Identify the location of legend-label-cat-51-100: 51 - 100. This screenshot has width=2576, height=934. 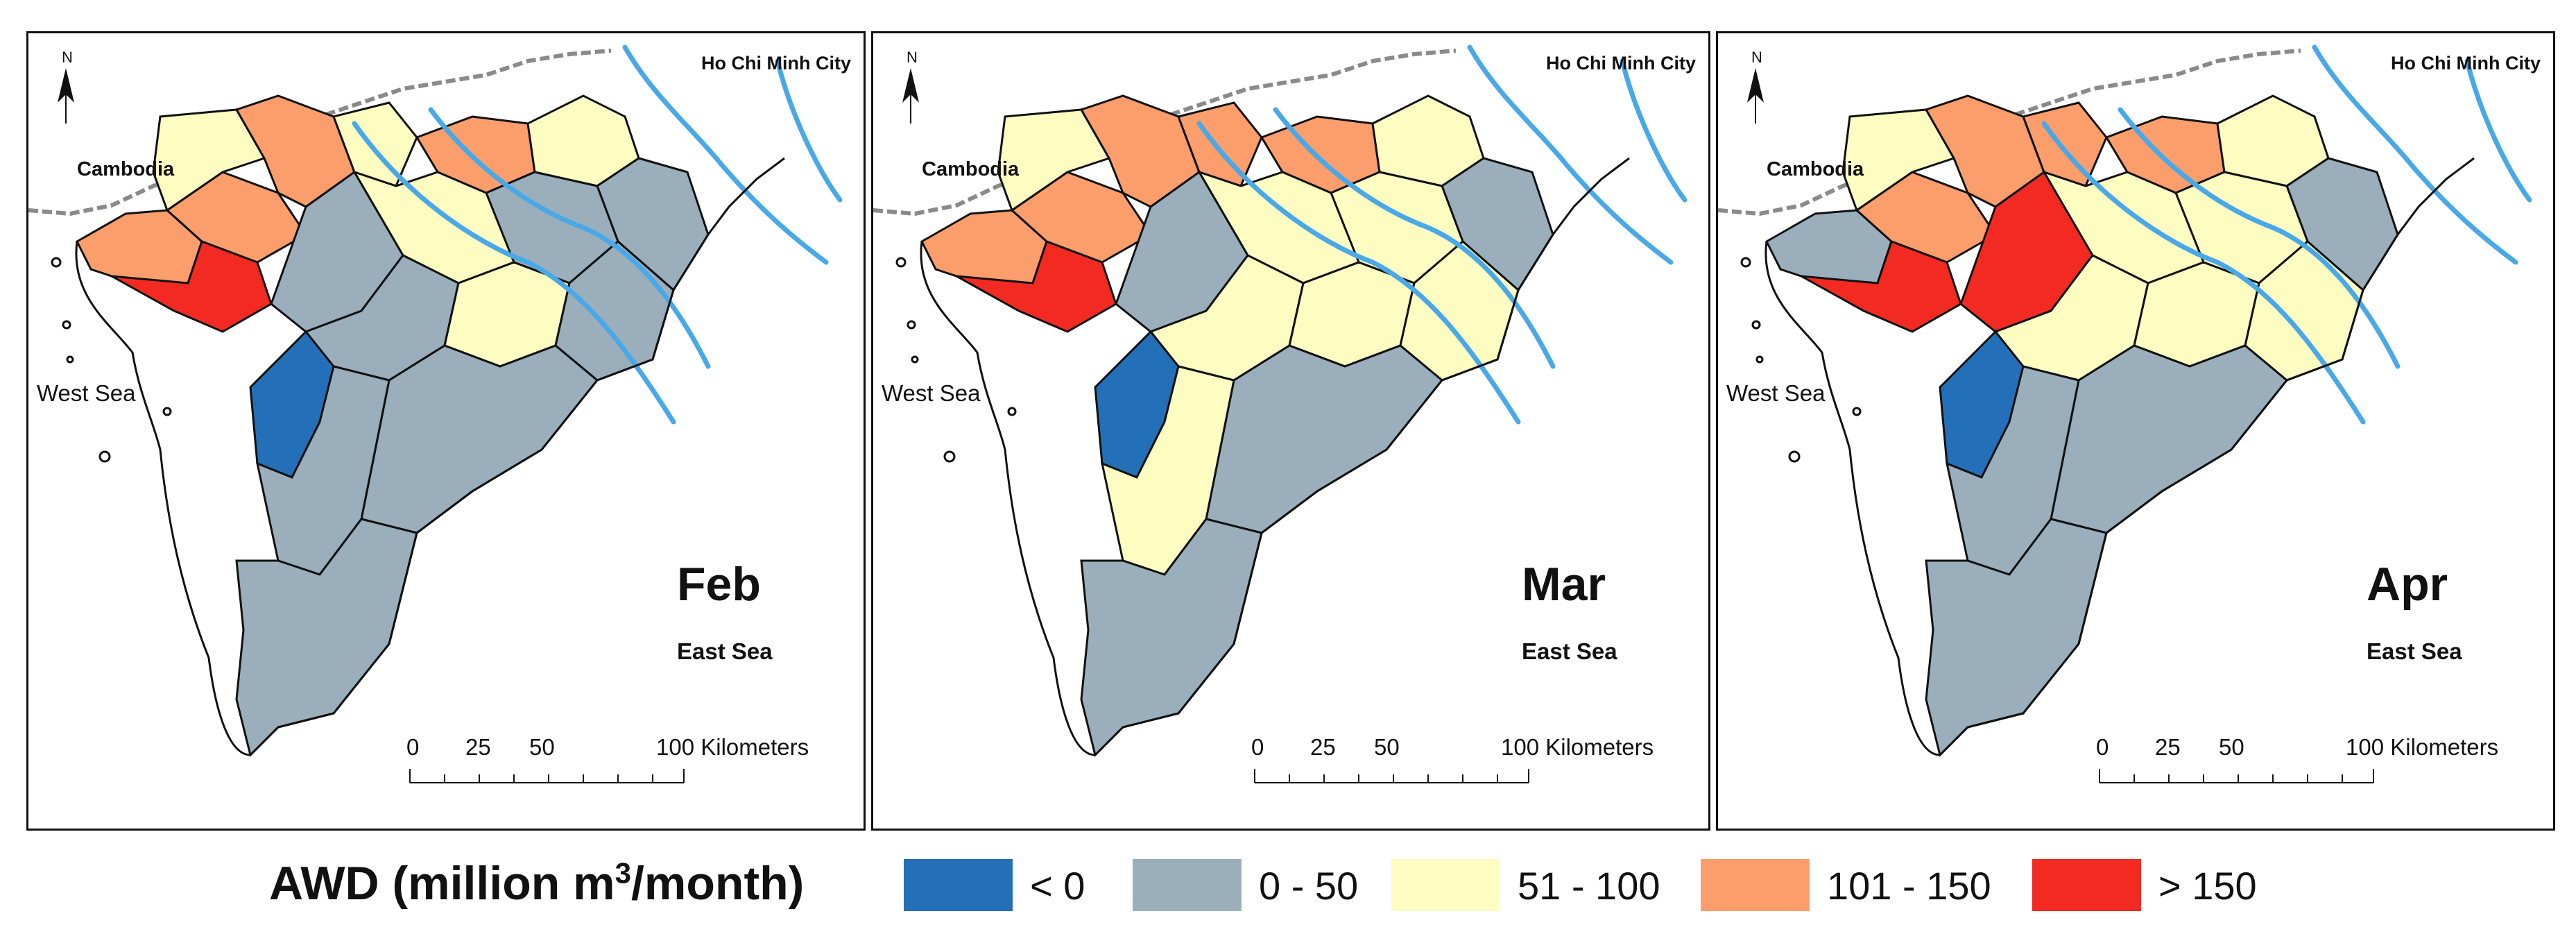
(1589, 886).